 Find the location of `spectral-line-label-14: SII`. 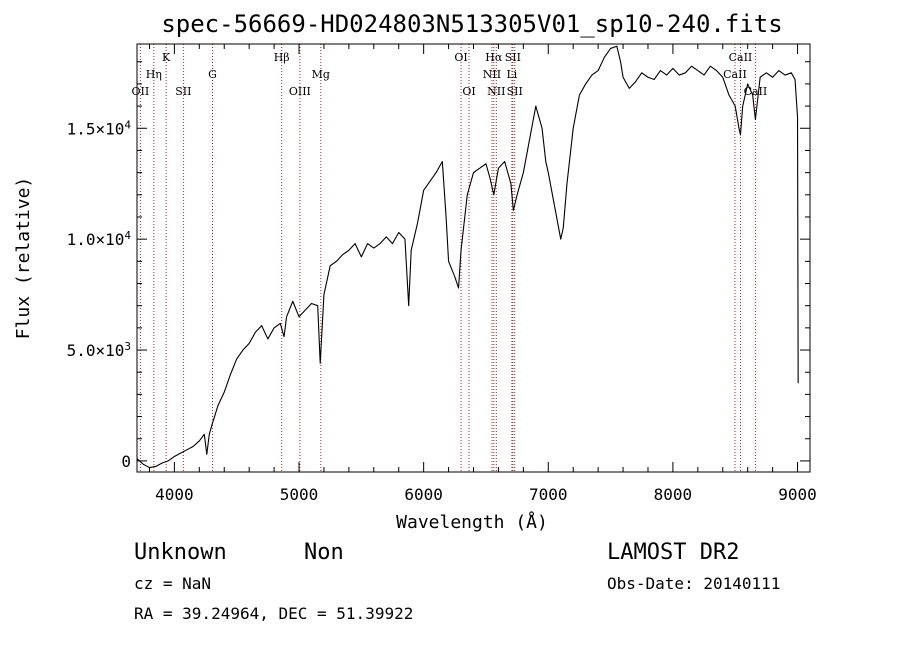

spectral-line-label-14: SII is located at coordinates (513, 57).